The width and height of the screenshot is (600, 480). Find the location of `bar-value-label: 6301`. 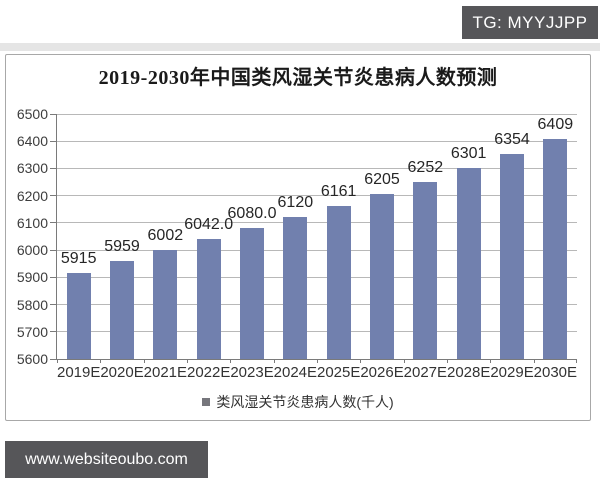

bar-value-label: 6301 is located at coordinates (468, 154).